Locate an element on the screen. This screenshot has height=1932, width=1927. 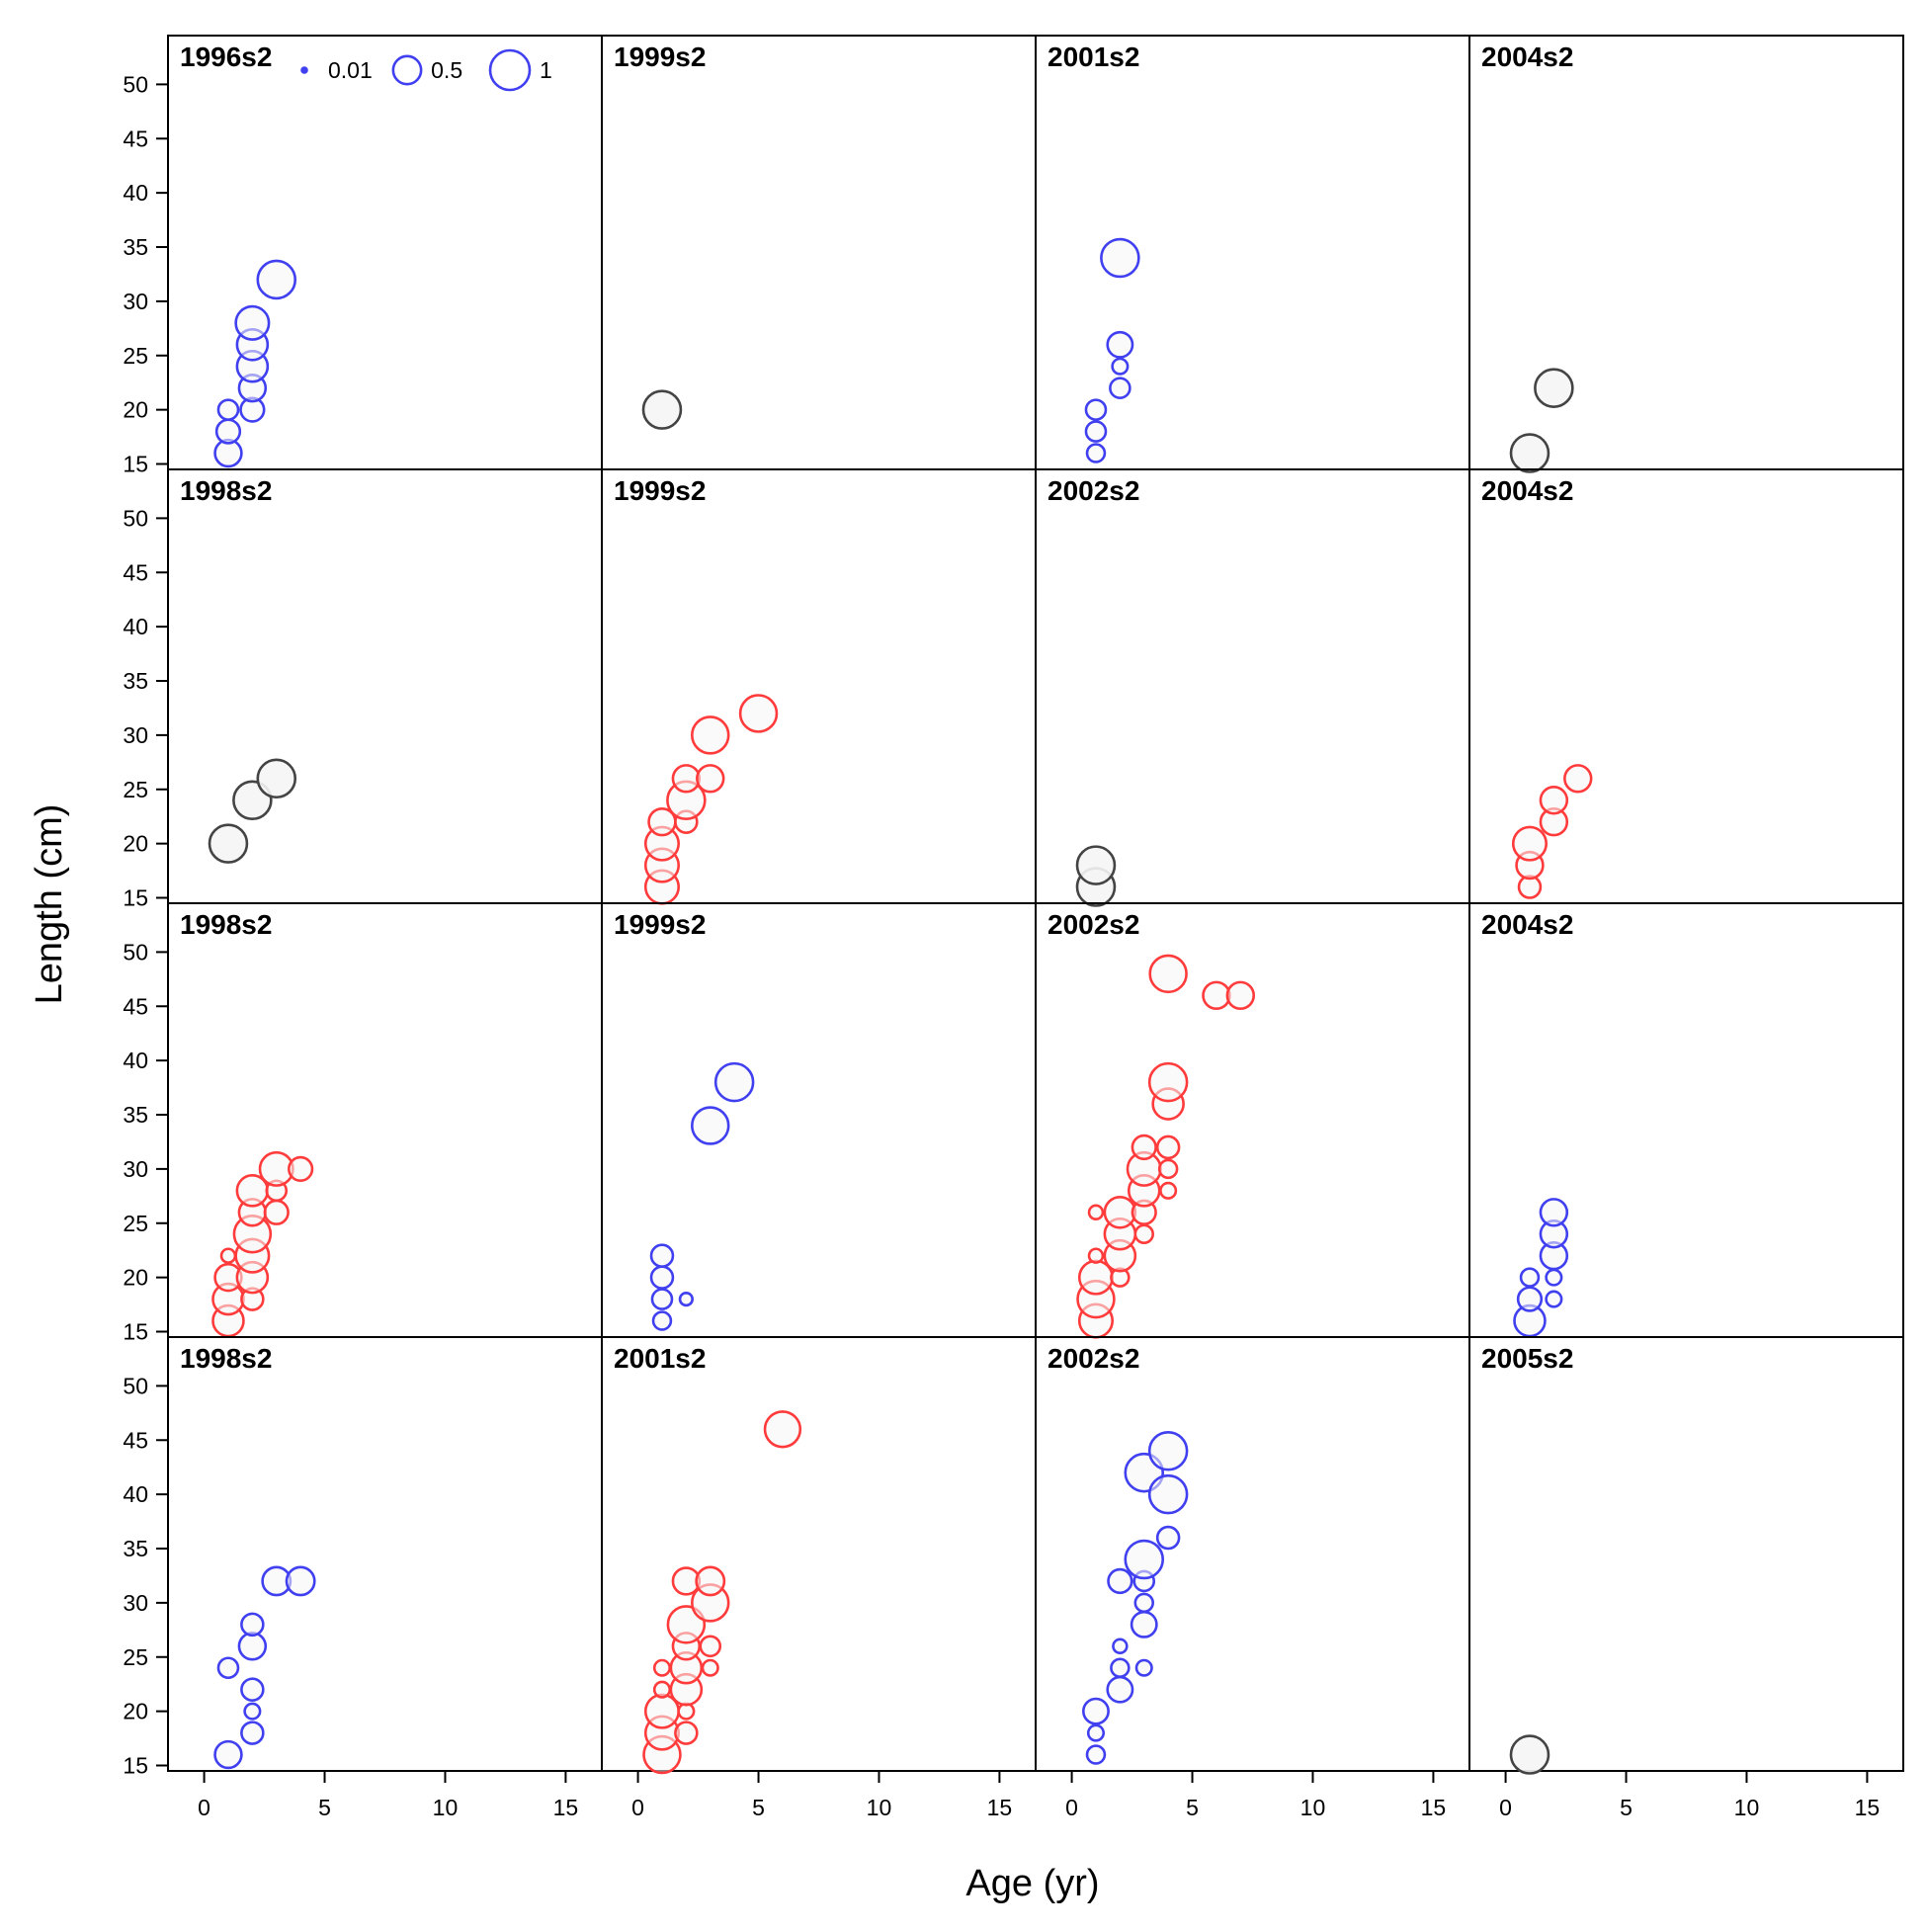
legend-label: 0.5 is located at coordinates (447, 70).